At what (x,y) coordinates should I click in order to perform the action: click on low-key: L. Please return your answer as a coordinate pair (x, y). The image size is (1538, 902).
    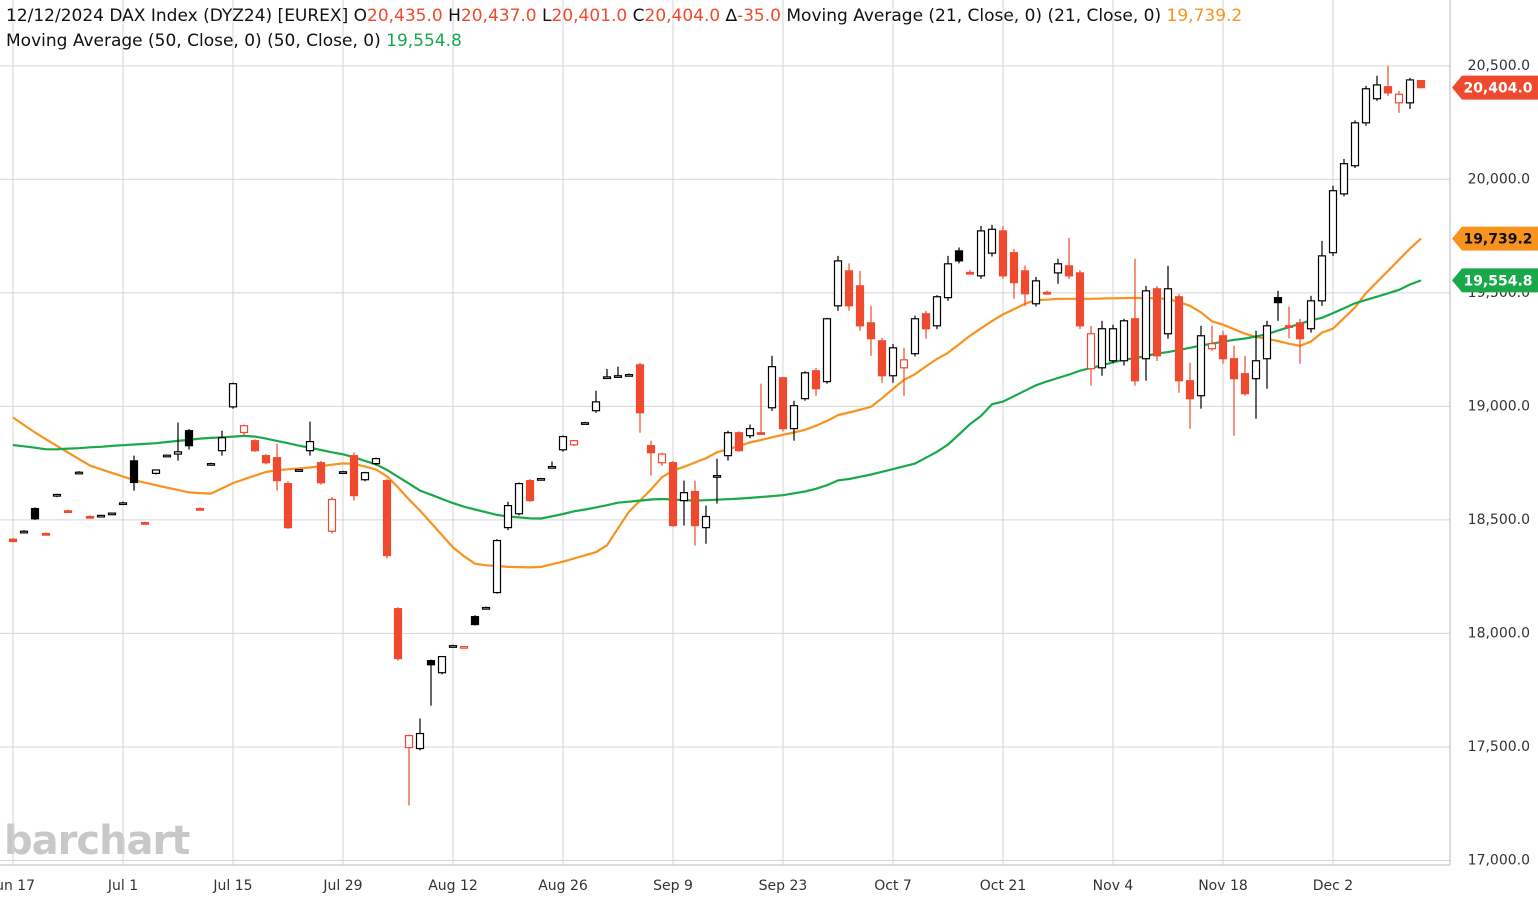
    Looking at the image, I should click on (547, 16).